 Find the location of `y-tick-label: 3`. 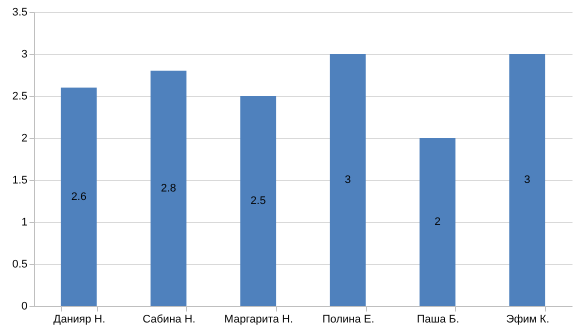

y-tick-label: 3 is located at coordinates (24, 54).